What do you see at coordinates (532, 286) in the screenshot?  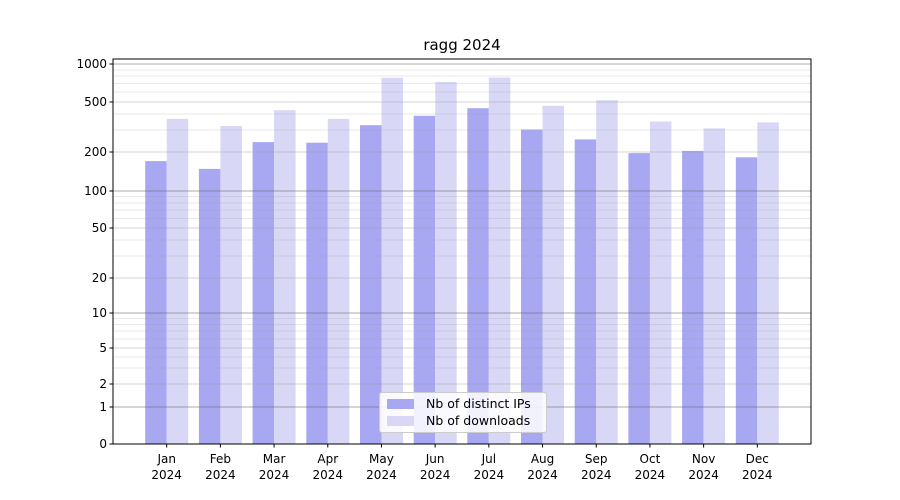 I see `bar-distinct-ips-aug` at bounding box center [532, 286].